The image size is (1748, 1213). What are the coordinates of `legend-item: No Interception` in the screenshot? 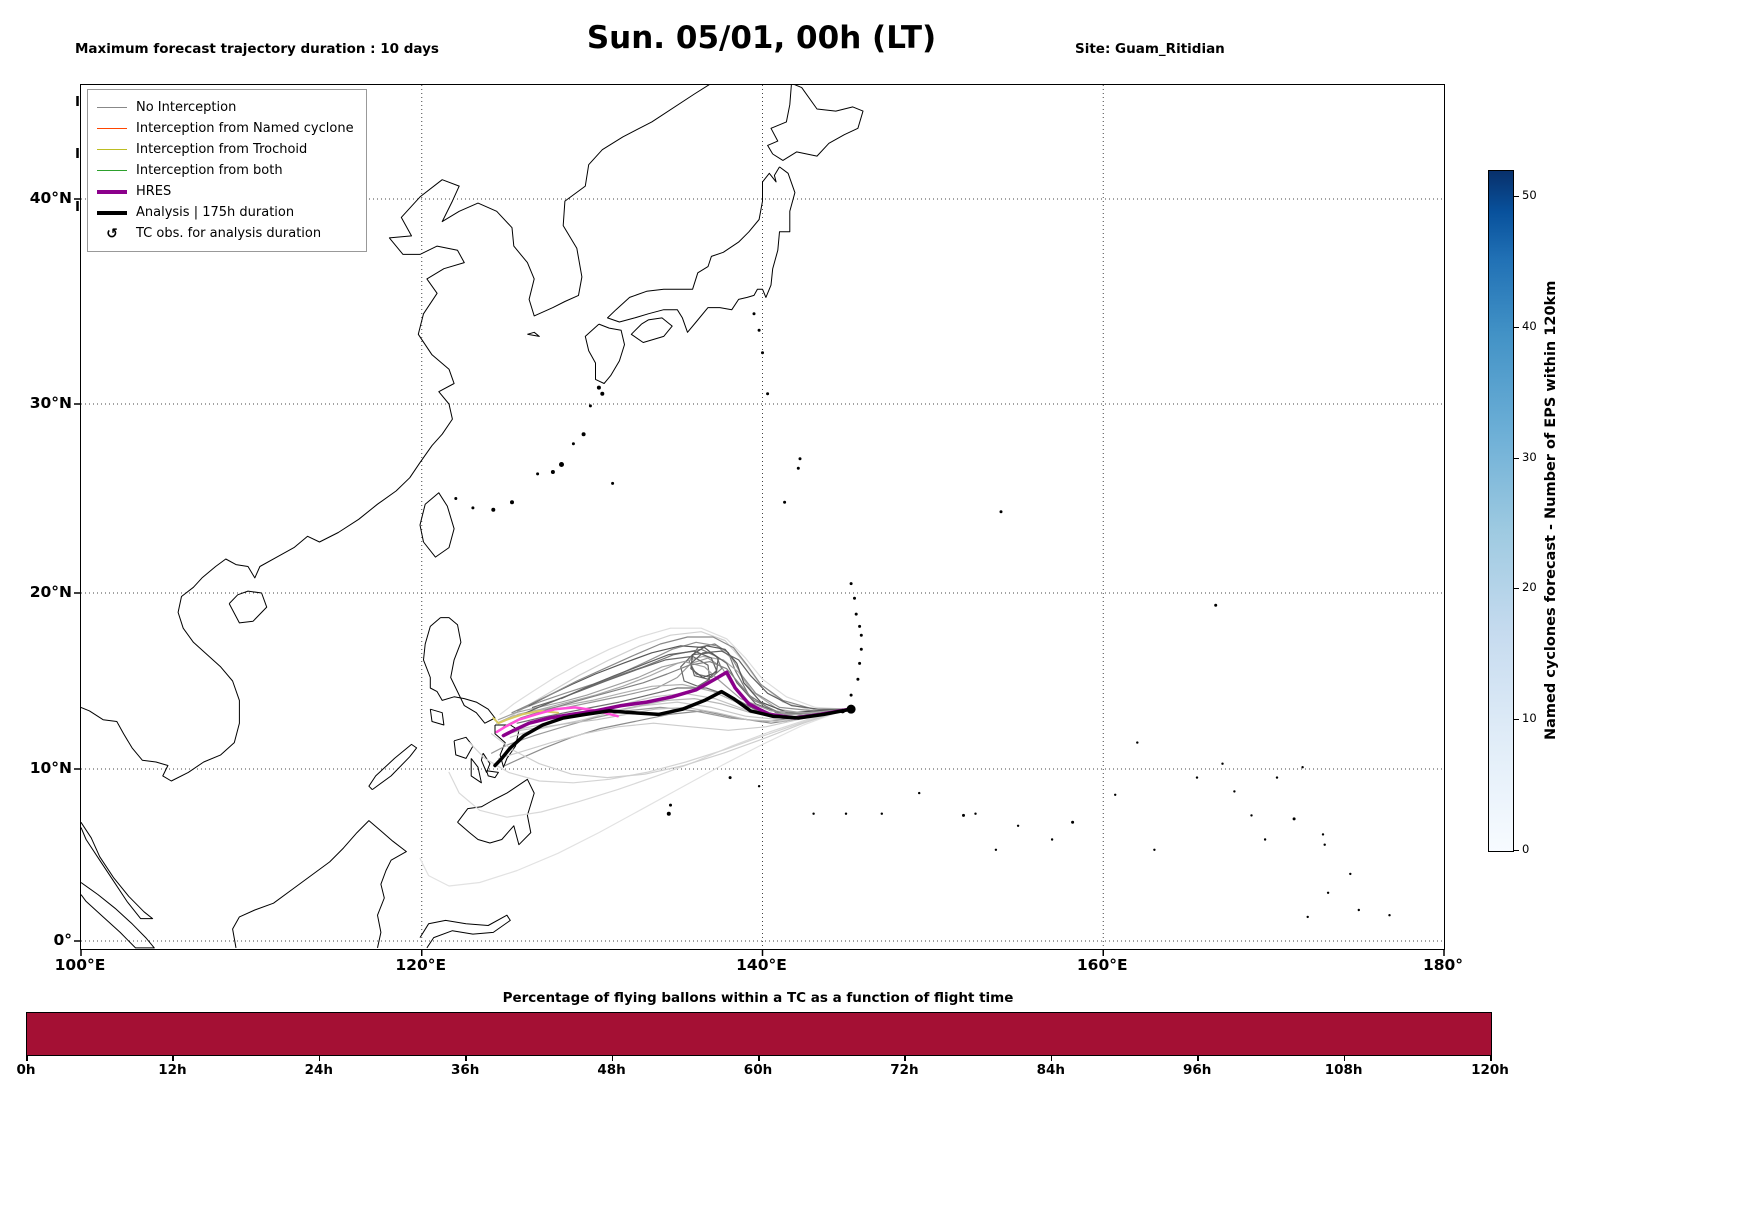 It's located at (225, 107).